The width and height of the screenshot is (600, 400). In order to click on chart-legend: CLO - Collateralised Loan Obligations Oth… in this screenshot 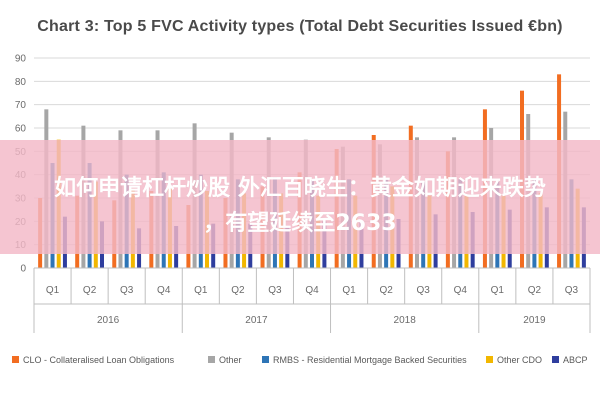, I will do `click(302, 362)`.